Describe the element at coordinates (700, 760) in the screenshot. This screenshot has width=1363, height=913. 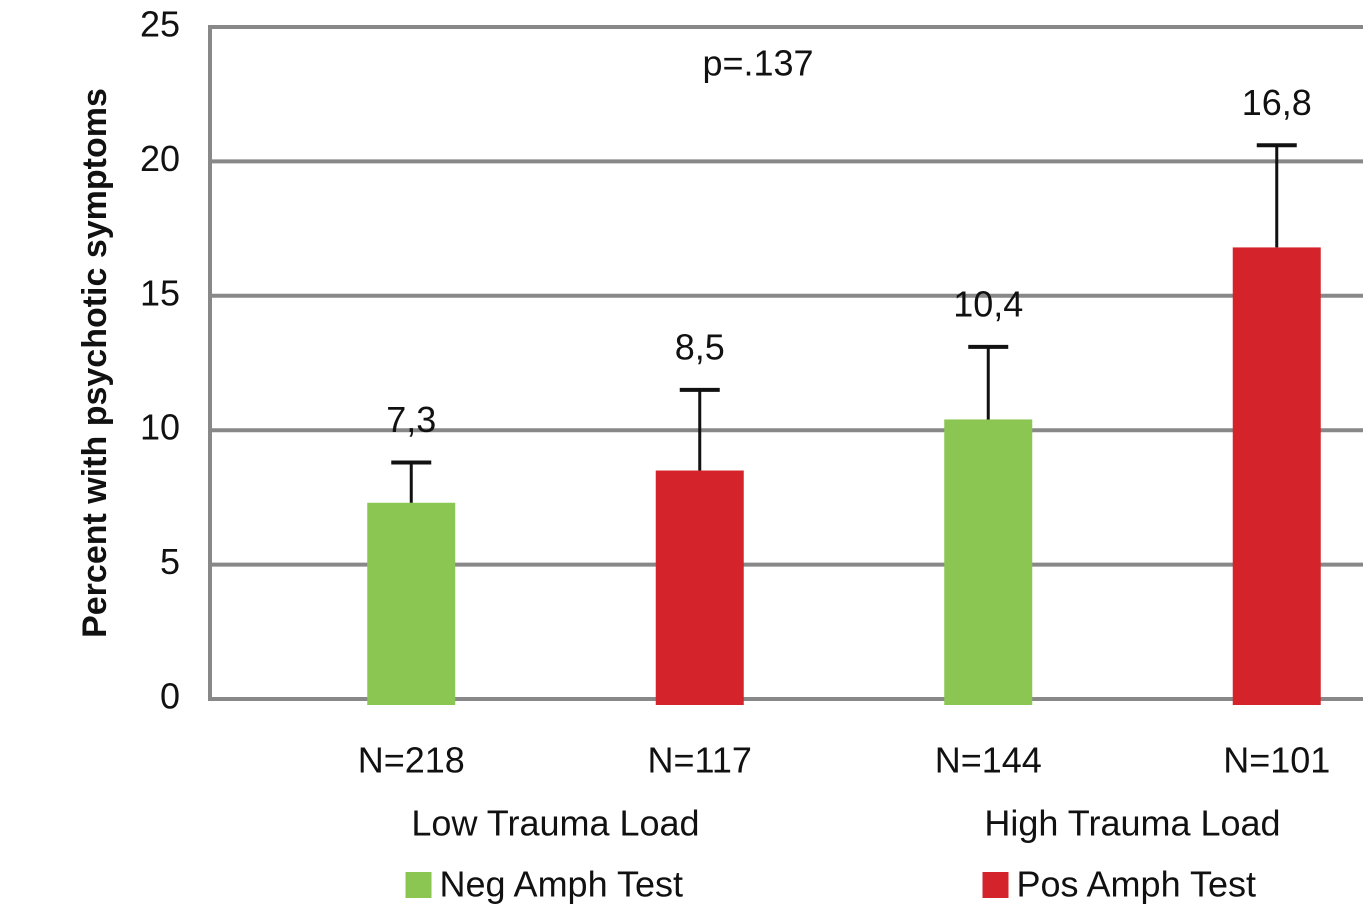
I see `x-tick-label: N=117` at that location.